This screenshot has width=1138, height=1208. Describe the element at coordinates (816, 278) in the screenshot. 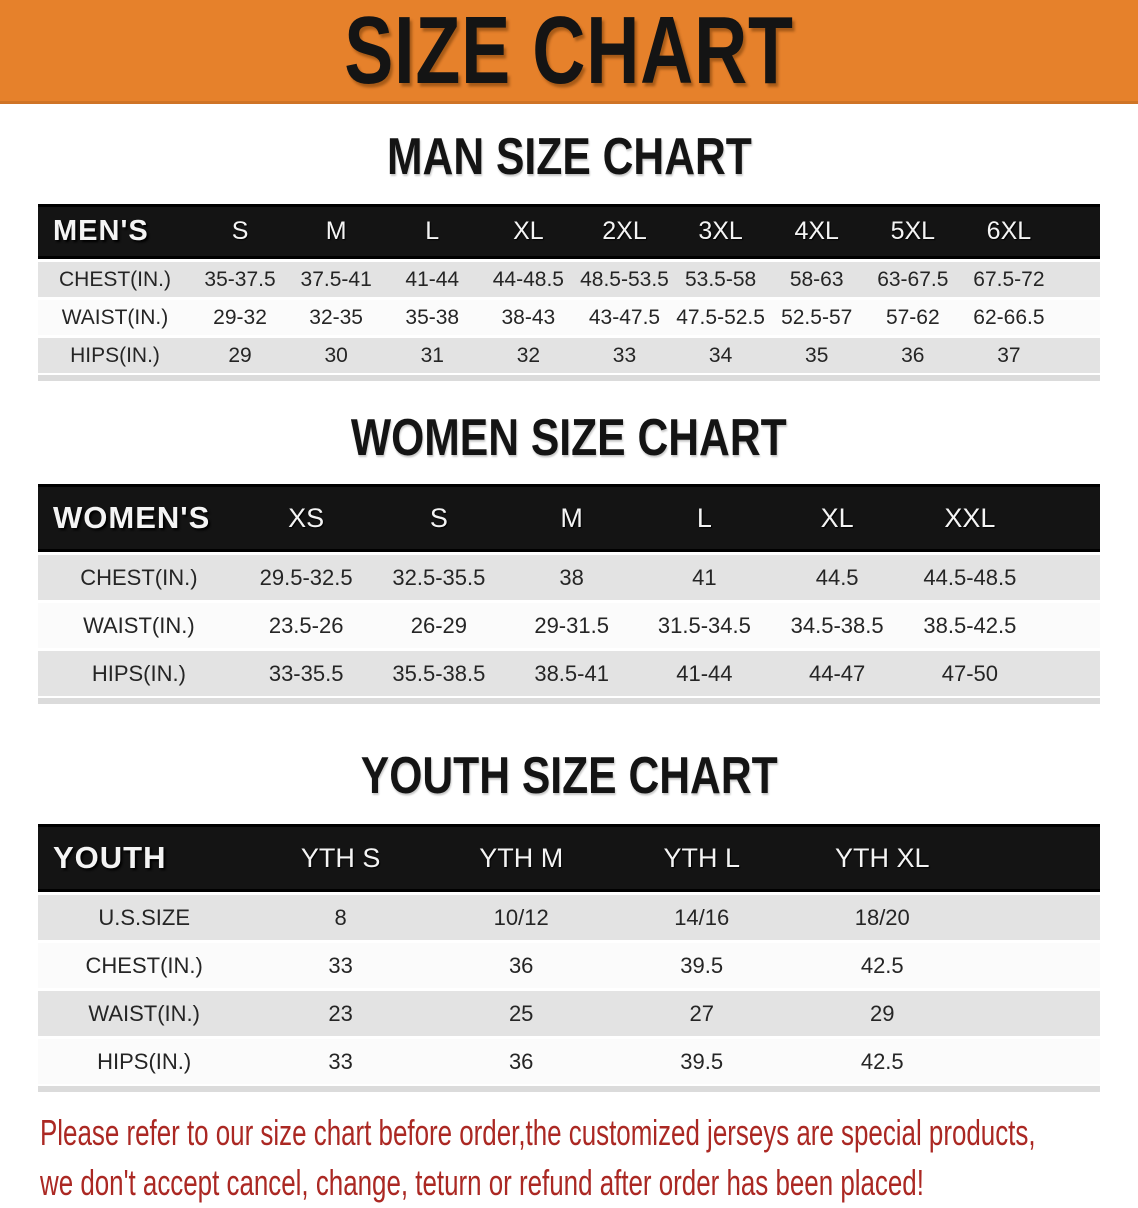

I see `size-value: 58-63` at that location.